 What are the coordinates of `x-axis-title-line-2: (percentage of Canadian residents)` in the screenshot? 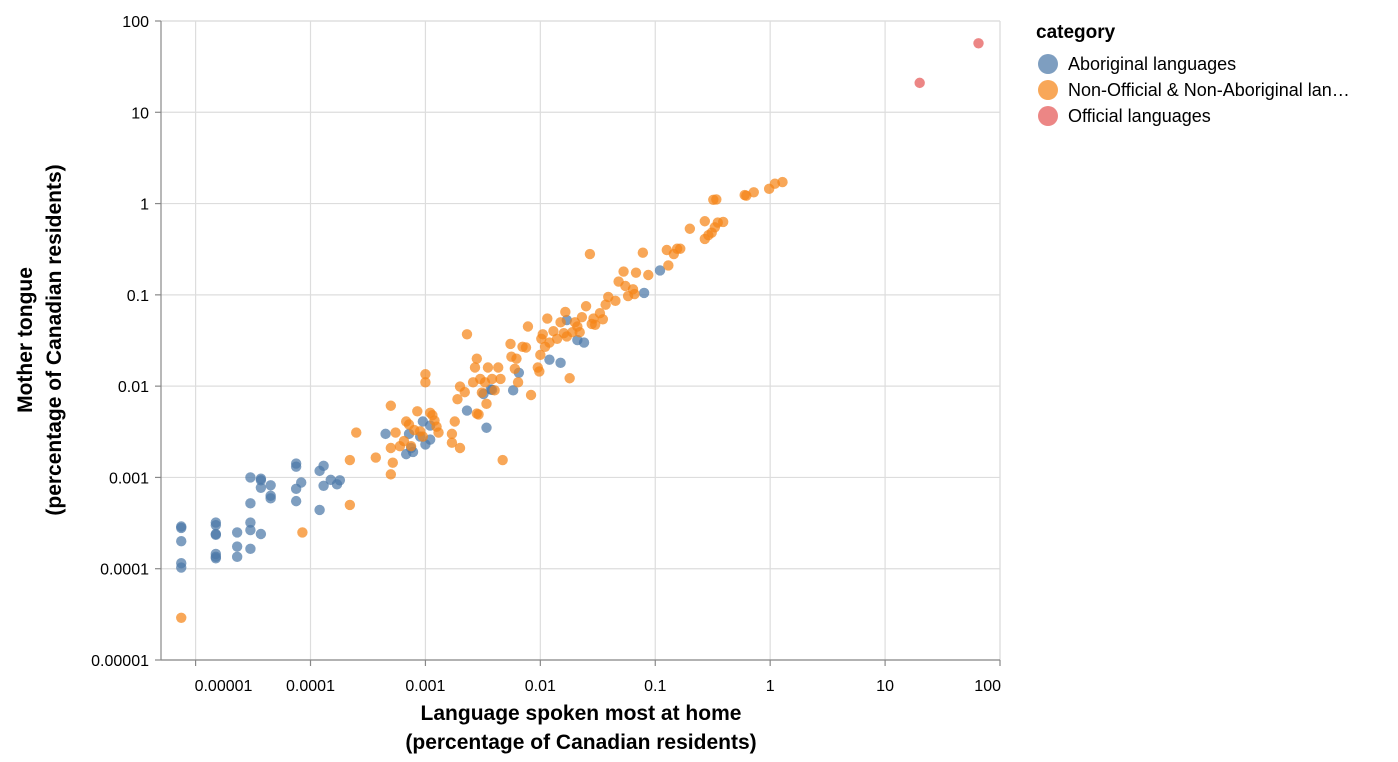 It's located at (580, 742).